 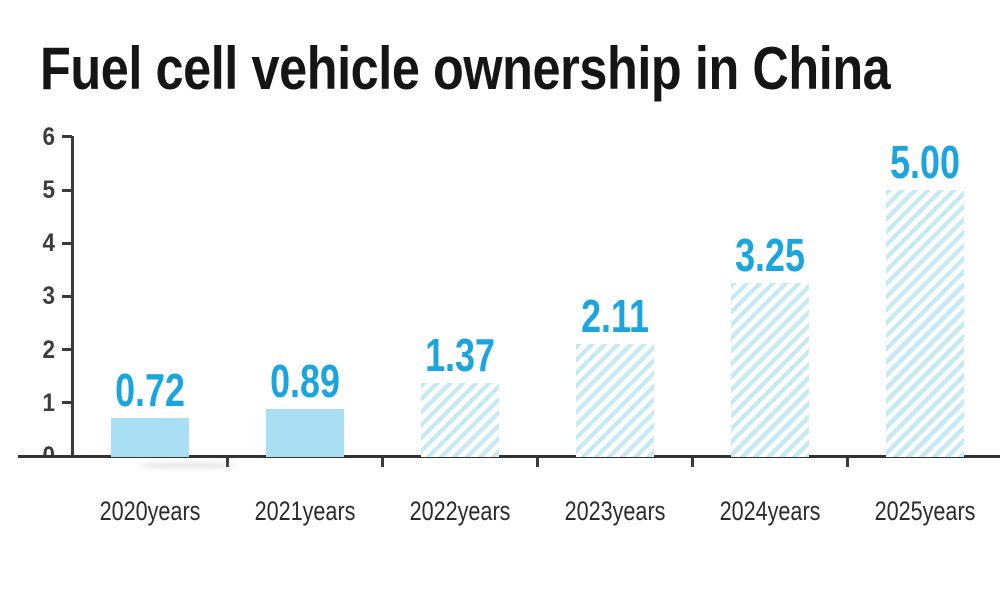 I want to click on x-category-label-2025: 2025years, so click(x=925, y=511).